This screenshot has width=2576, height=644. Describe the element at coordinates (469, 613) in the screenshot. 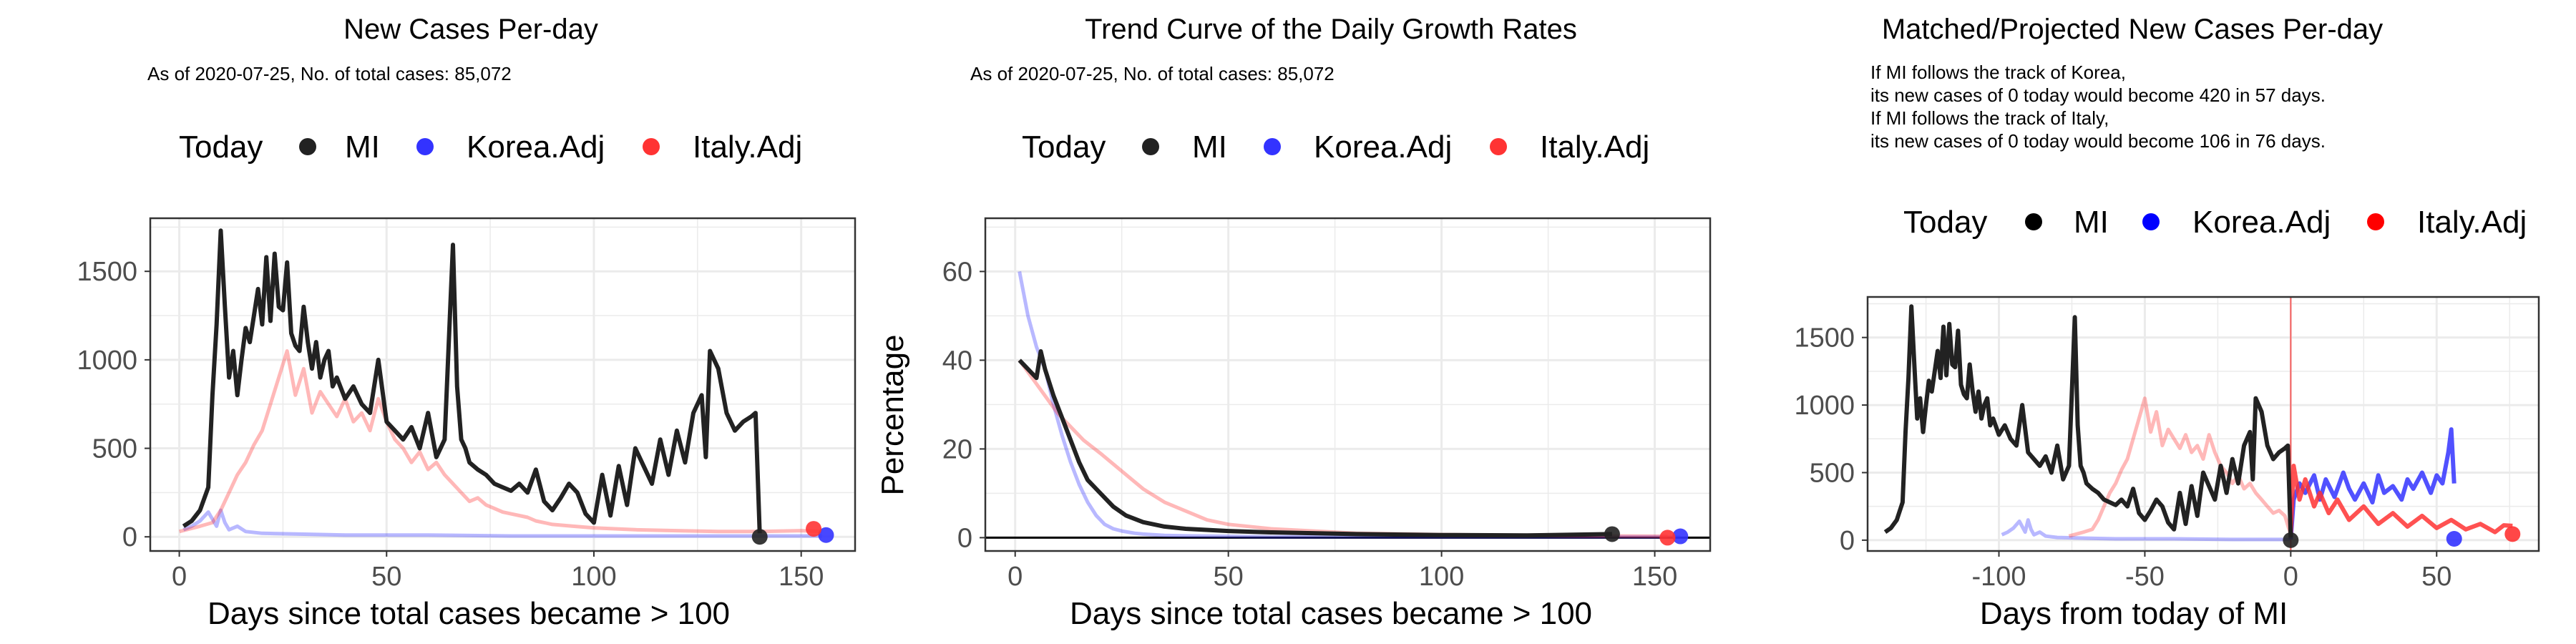

I see `panel1-xlabel: Days since total cases became > 100` at that location.